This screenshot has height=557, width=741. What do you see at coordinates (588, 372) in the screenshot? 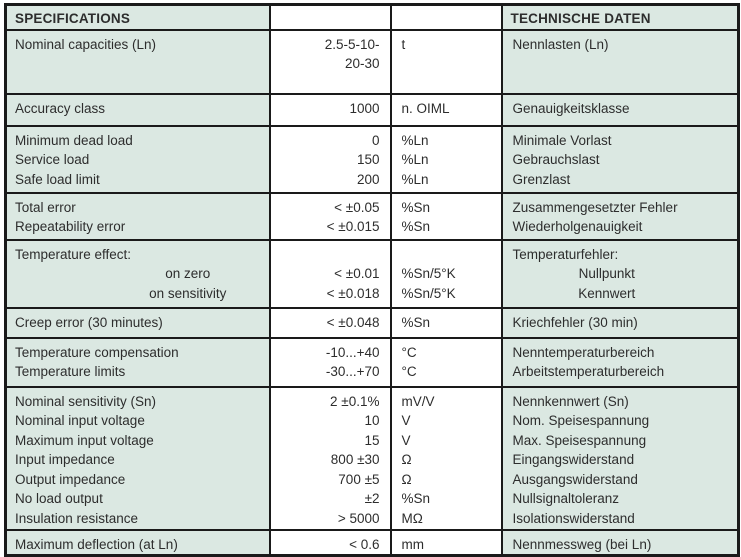
I see `german-line: Arbeitstemperaturbereich` at bounding box center [588, 372].